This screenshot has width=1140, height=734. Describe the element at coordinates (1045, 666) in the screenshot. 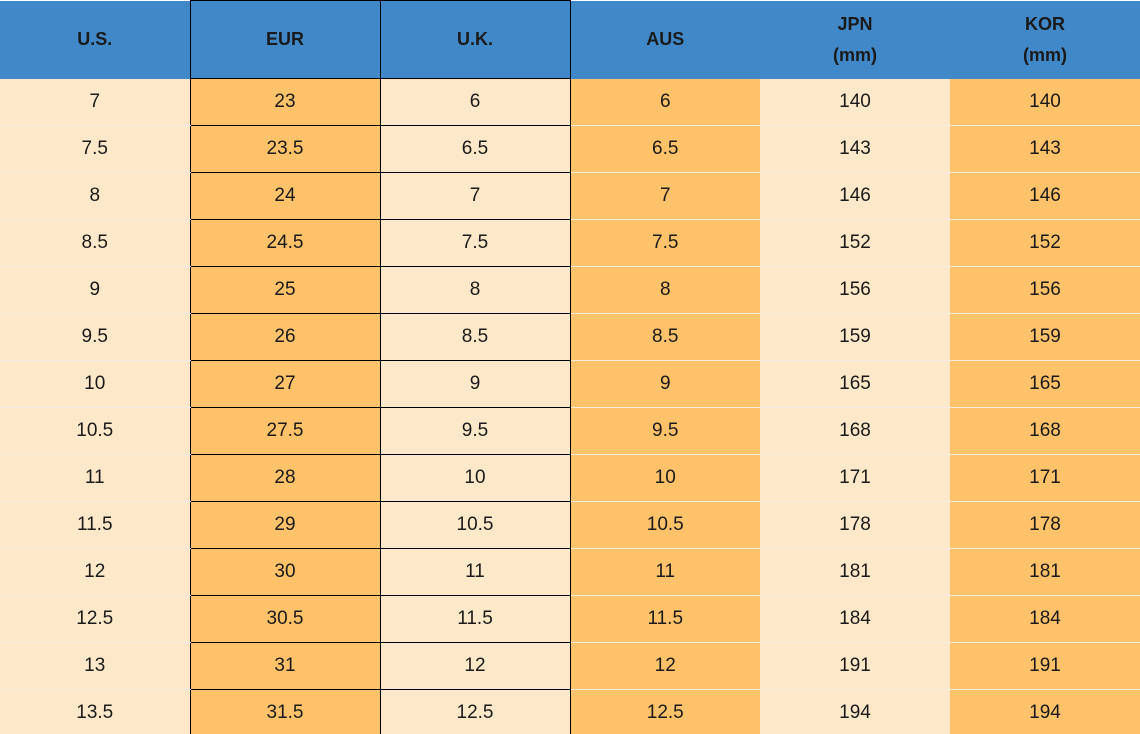

I see `table-cell: 191` at that location.